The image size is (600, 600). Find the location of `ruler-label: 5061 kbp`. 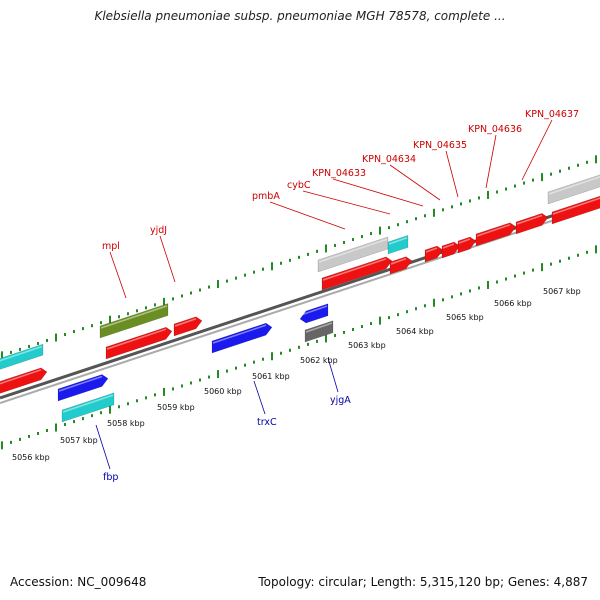

ruler-label: 5061 kbp is located at coordinates (271, 376).